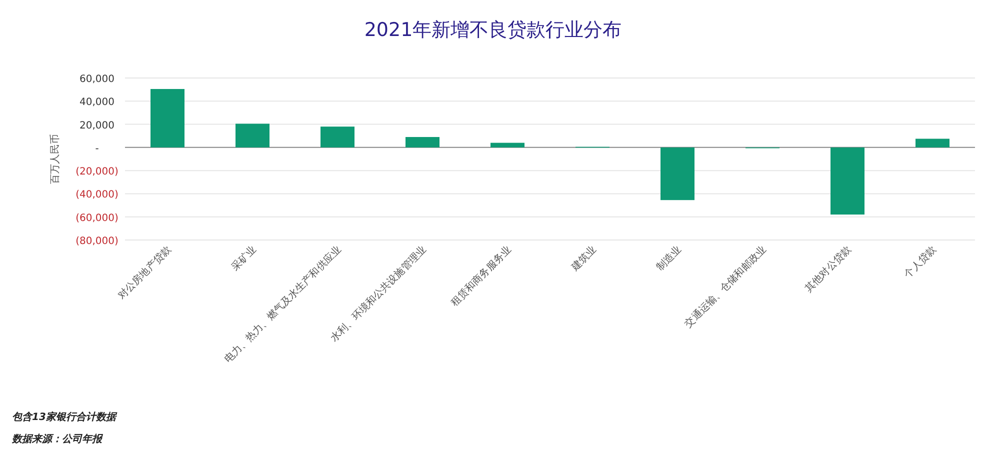 This screenshot has height=451, width=986. Describe the element at coordinates (920, 262) in the screenshot. I see `x-tick-label: 个人贷款` at that location.